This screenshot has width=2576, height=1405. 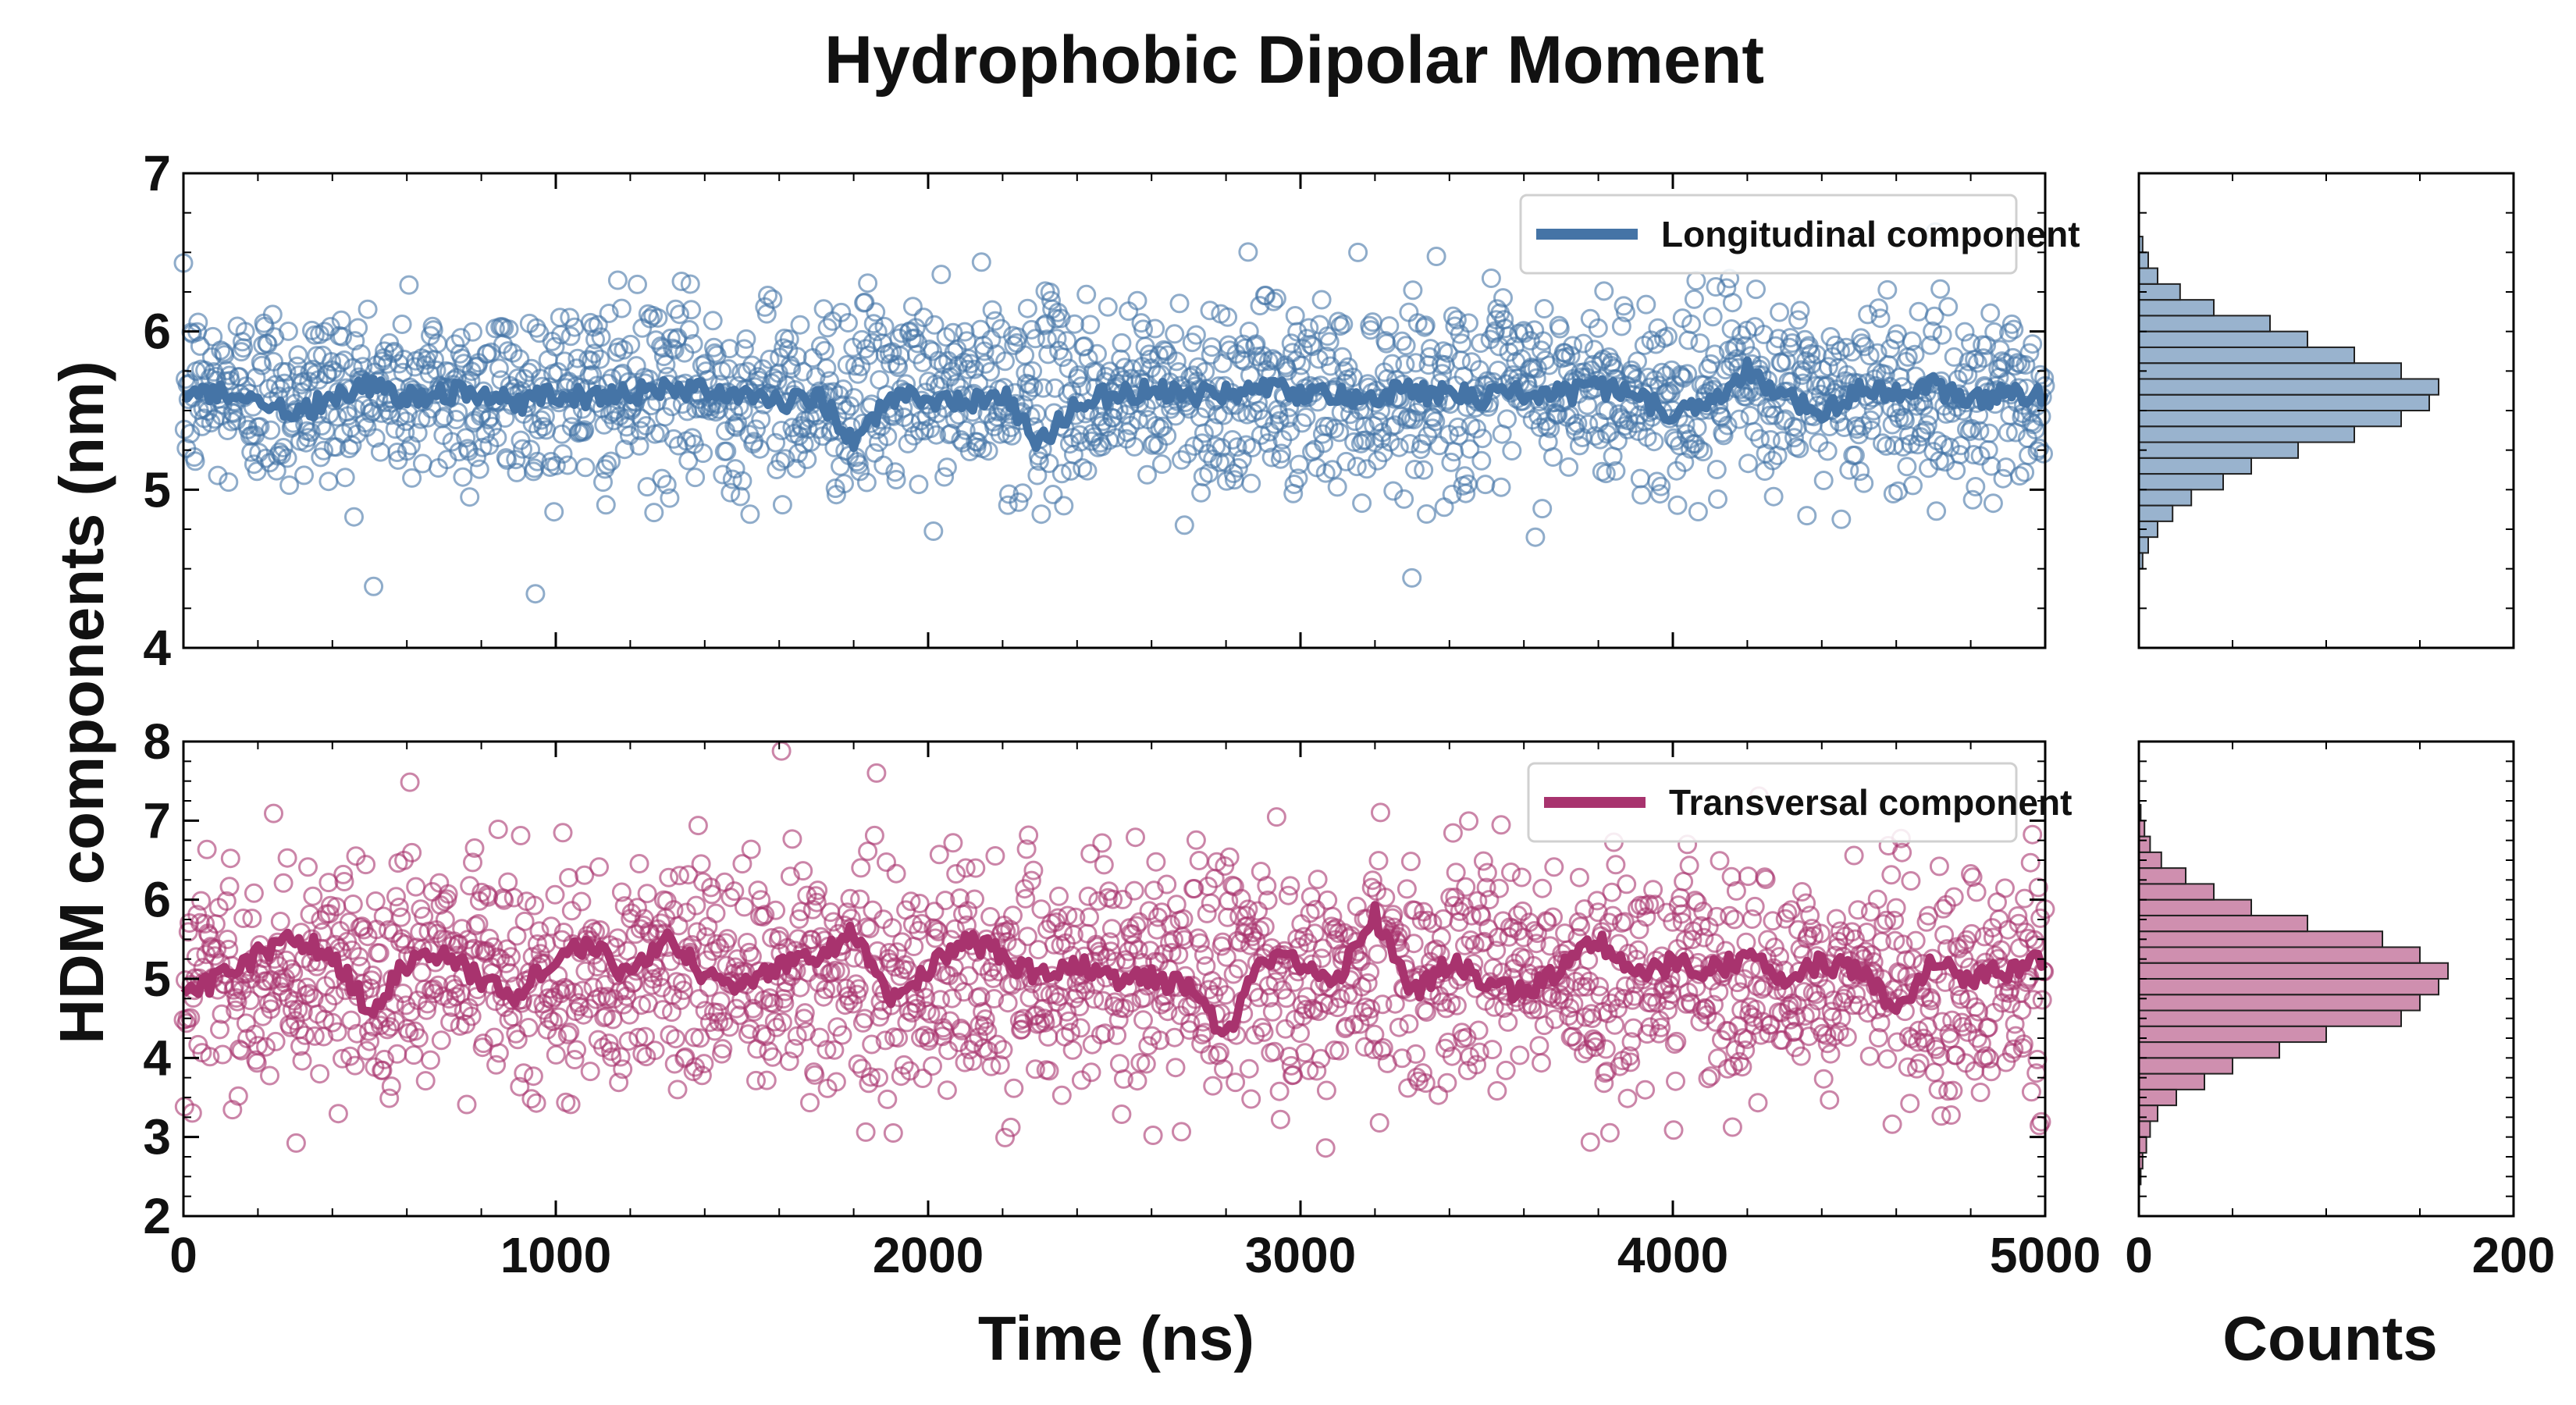 What do you see at coordinates (2195, 907) in the screenshot?
I see `transversal-histogram-bar` at bounding box center [2195, 907].